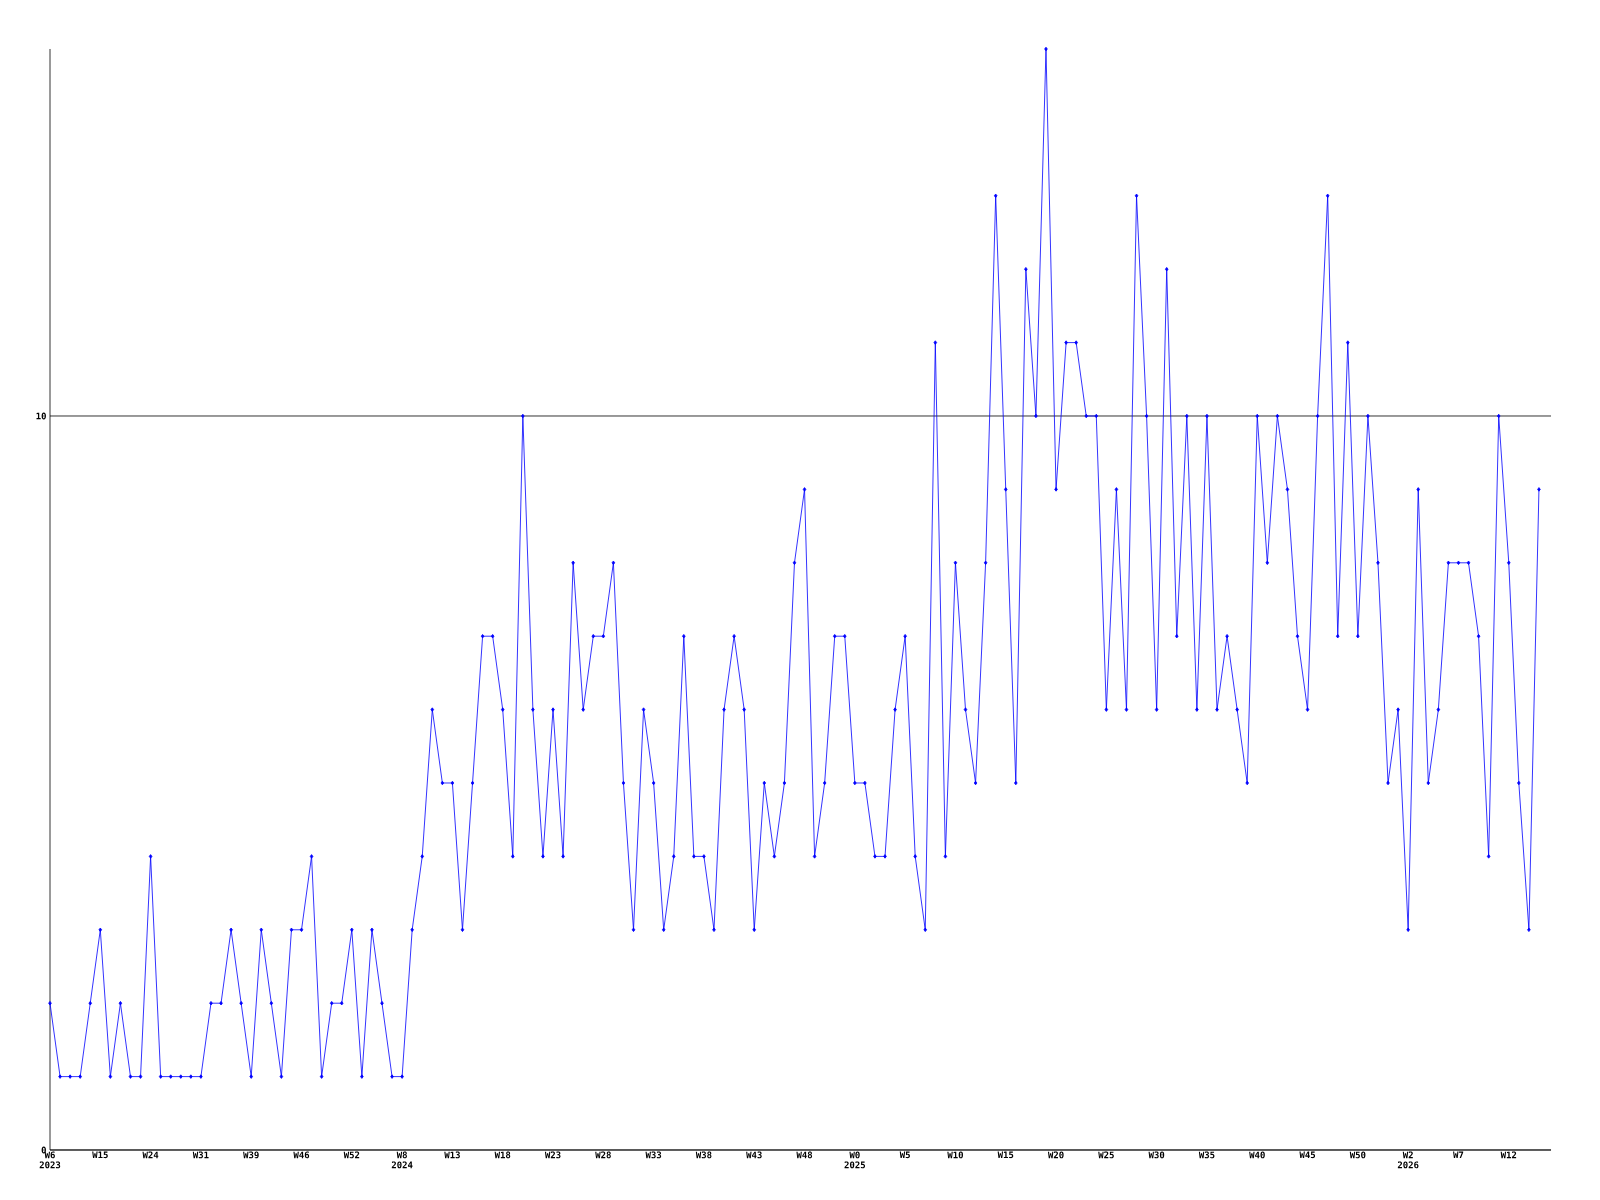 The image size is (1600, 1200). I want to click on x-tick-label: W45, so click(1307, 1155).